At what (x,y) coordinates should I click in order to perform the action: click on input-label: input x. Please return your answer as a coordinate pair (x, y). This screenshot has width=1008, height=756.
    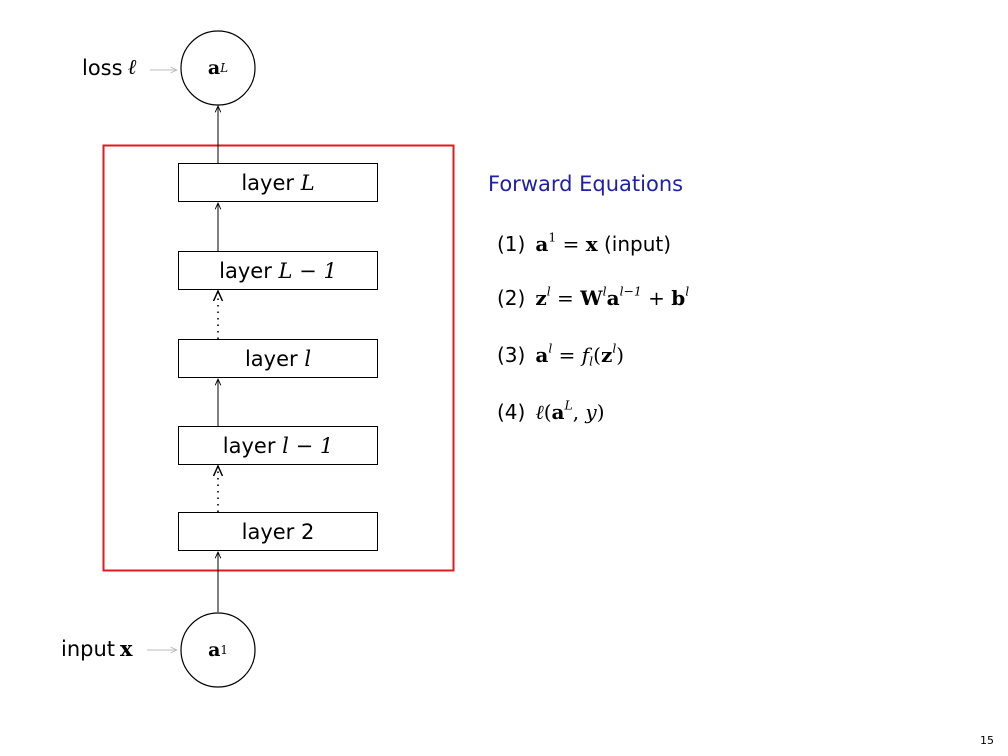
    Looking at the image, I should click on (97, 648).